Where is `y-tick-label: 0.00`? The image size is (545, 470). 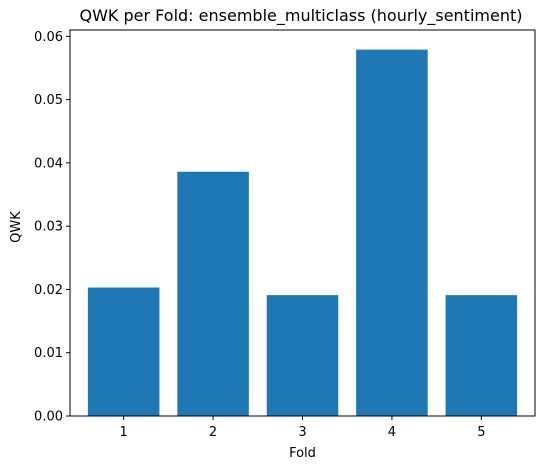
y-tick-label: 0.00 is located at coordinates (48, 417).